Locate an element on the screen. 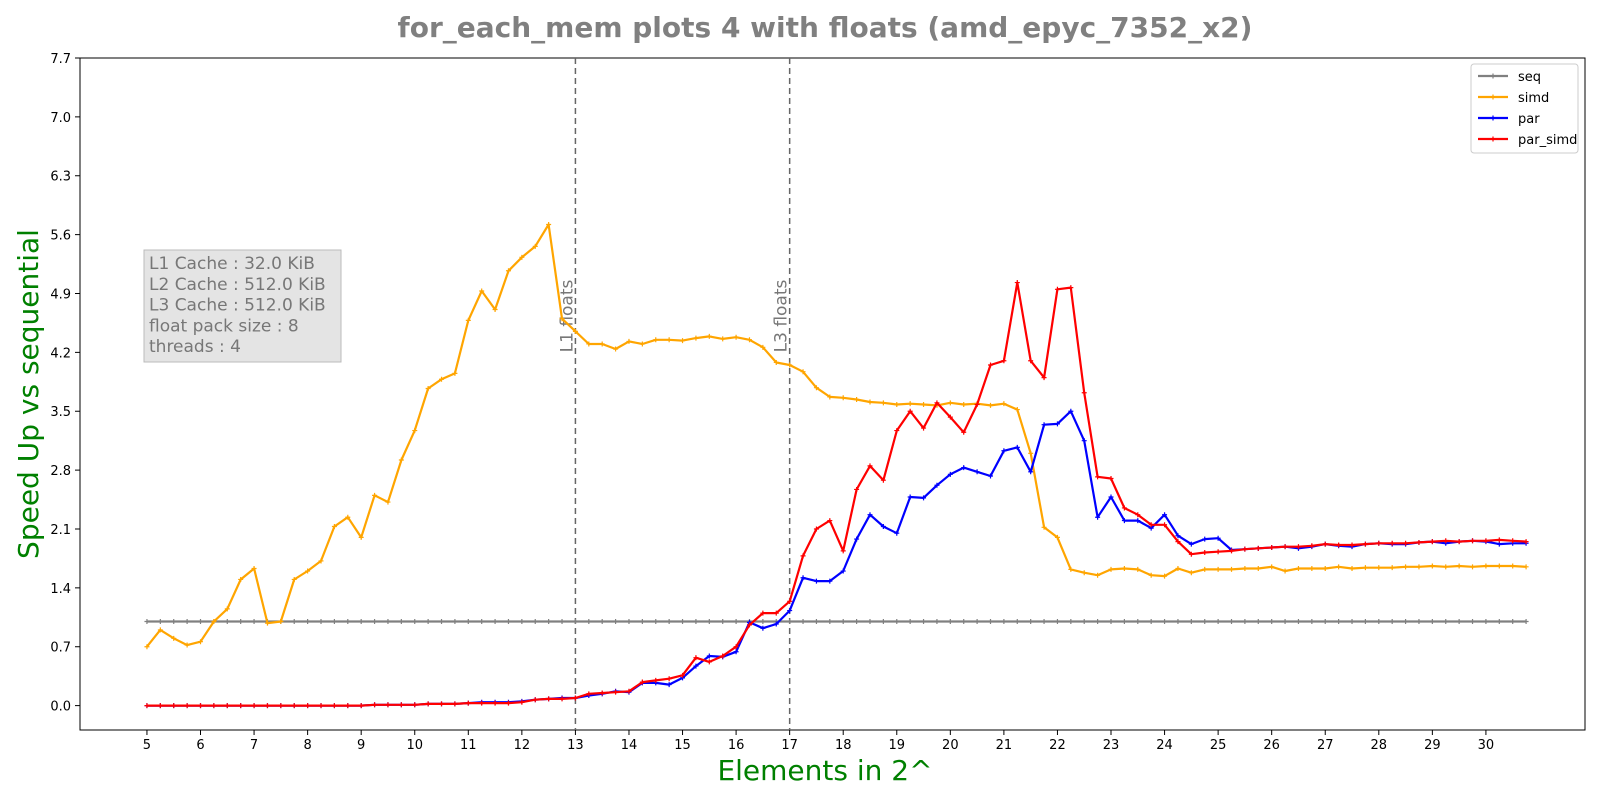 The height and width of the screenshot is (800, 1600). legend-marker is located at coordinates (1493, 76).